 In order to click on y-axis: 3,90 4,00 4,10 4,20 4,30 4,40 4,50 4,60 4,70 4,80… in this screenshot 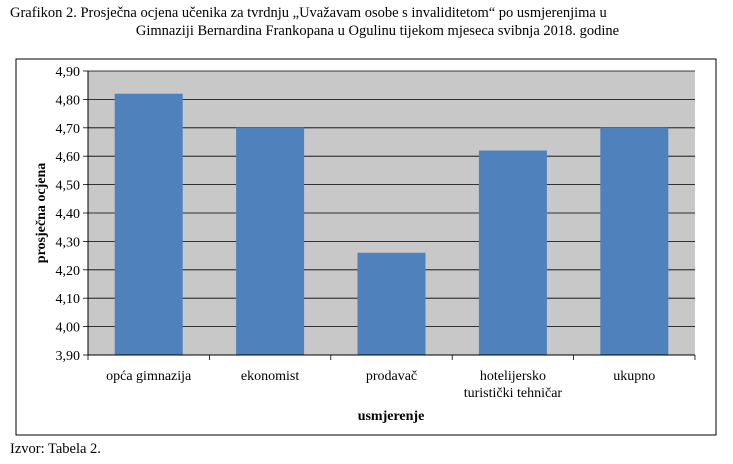, I will do `click(72, 214)`.